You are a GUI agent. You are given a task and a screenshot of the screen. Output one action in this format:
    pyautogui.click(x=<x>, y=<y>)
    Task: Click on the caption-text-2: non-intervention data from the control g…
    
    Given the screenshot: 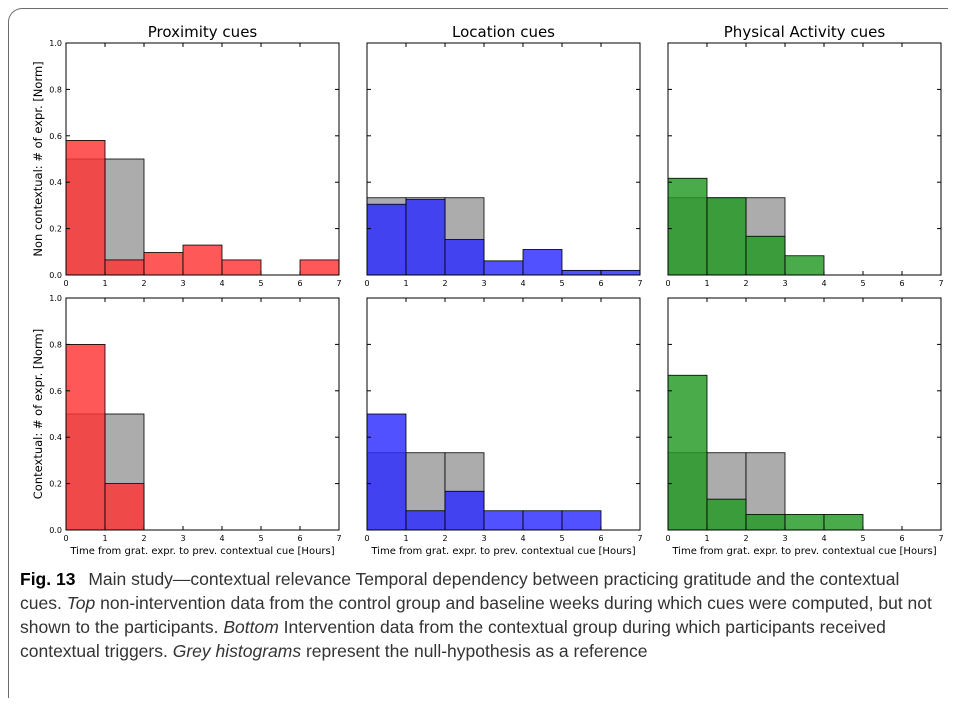 What is the action you would take?
    pyautogui.click(x=476, y=615)
    